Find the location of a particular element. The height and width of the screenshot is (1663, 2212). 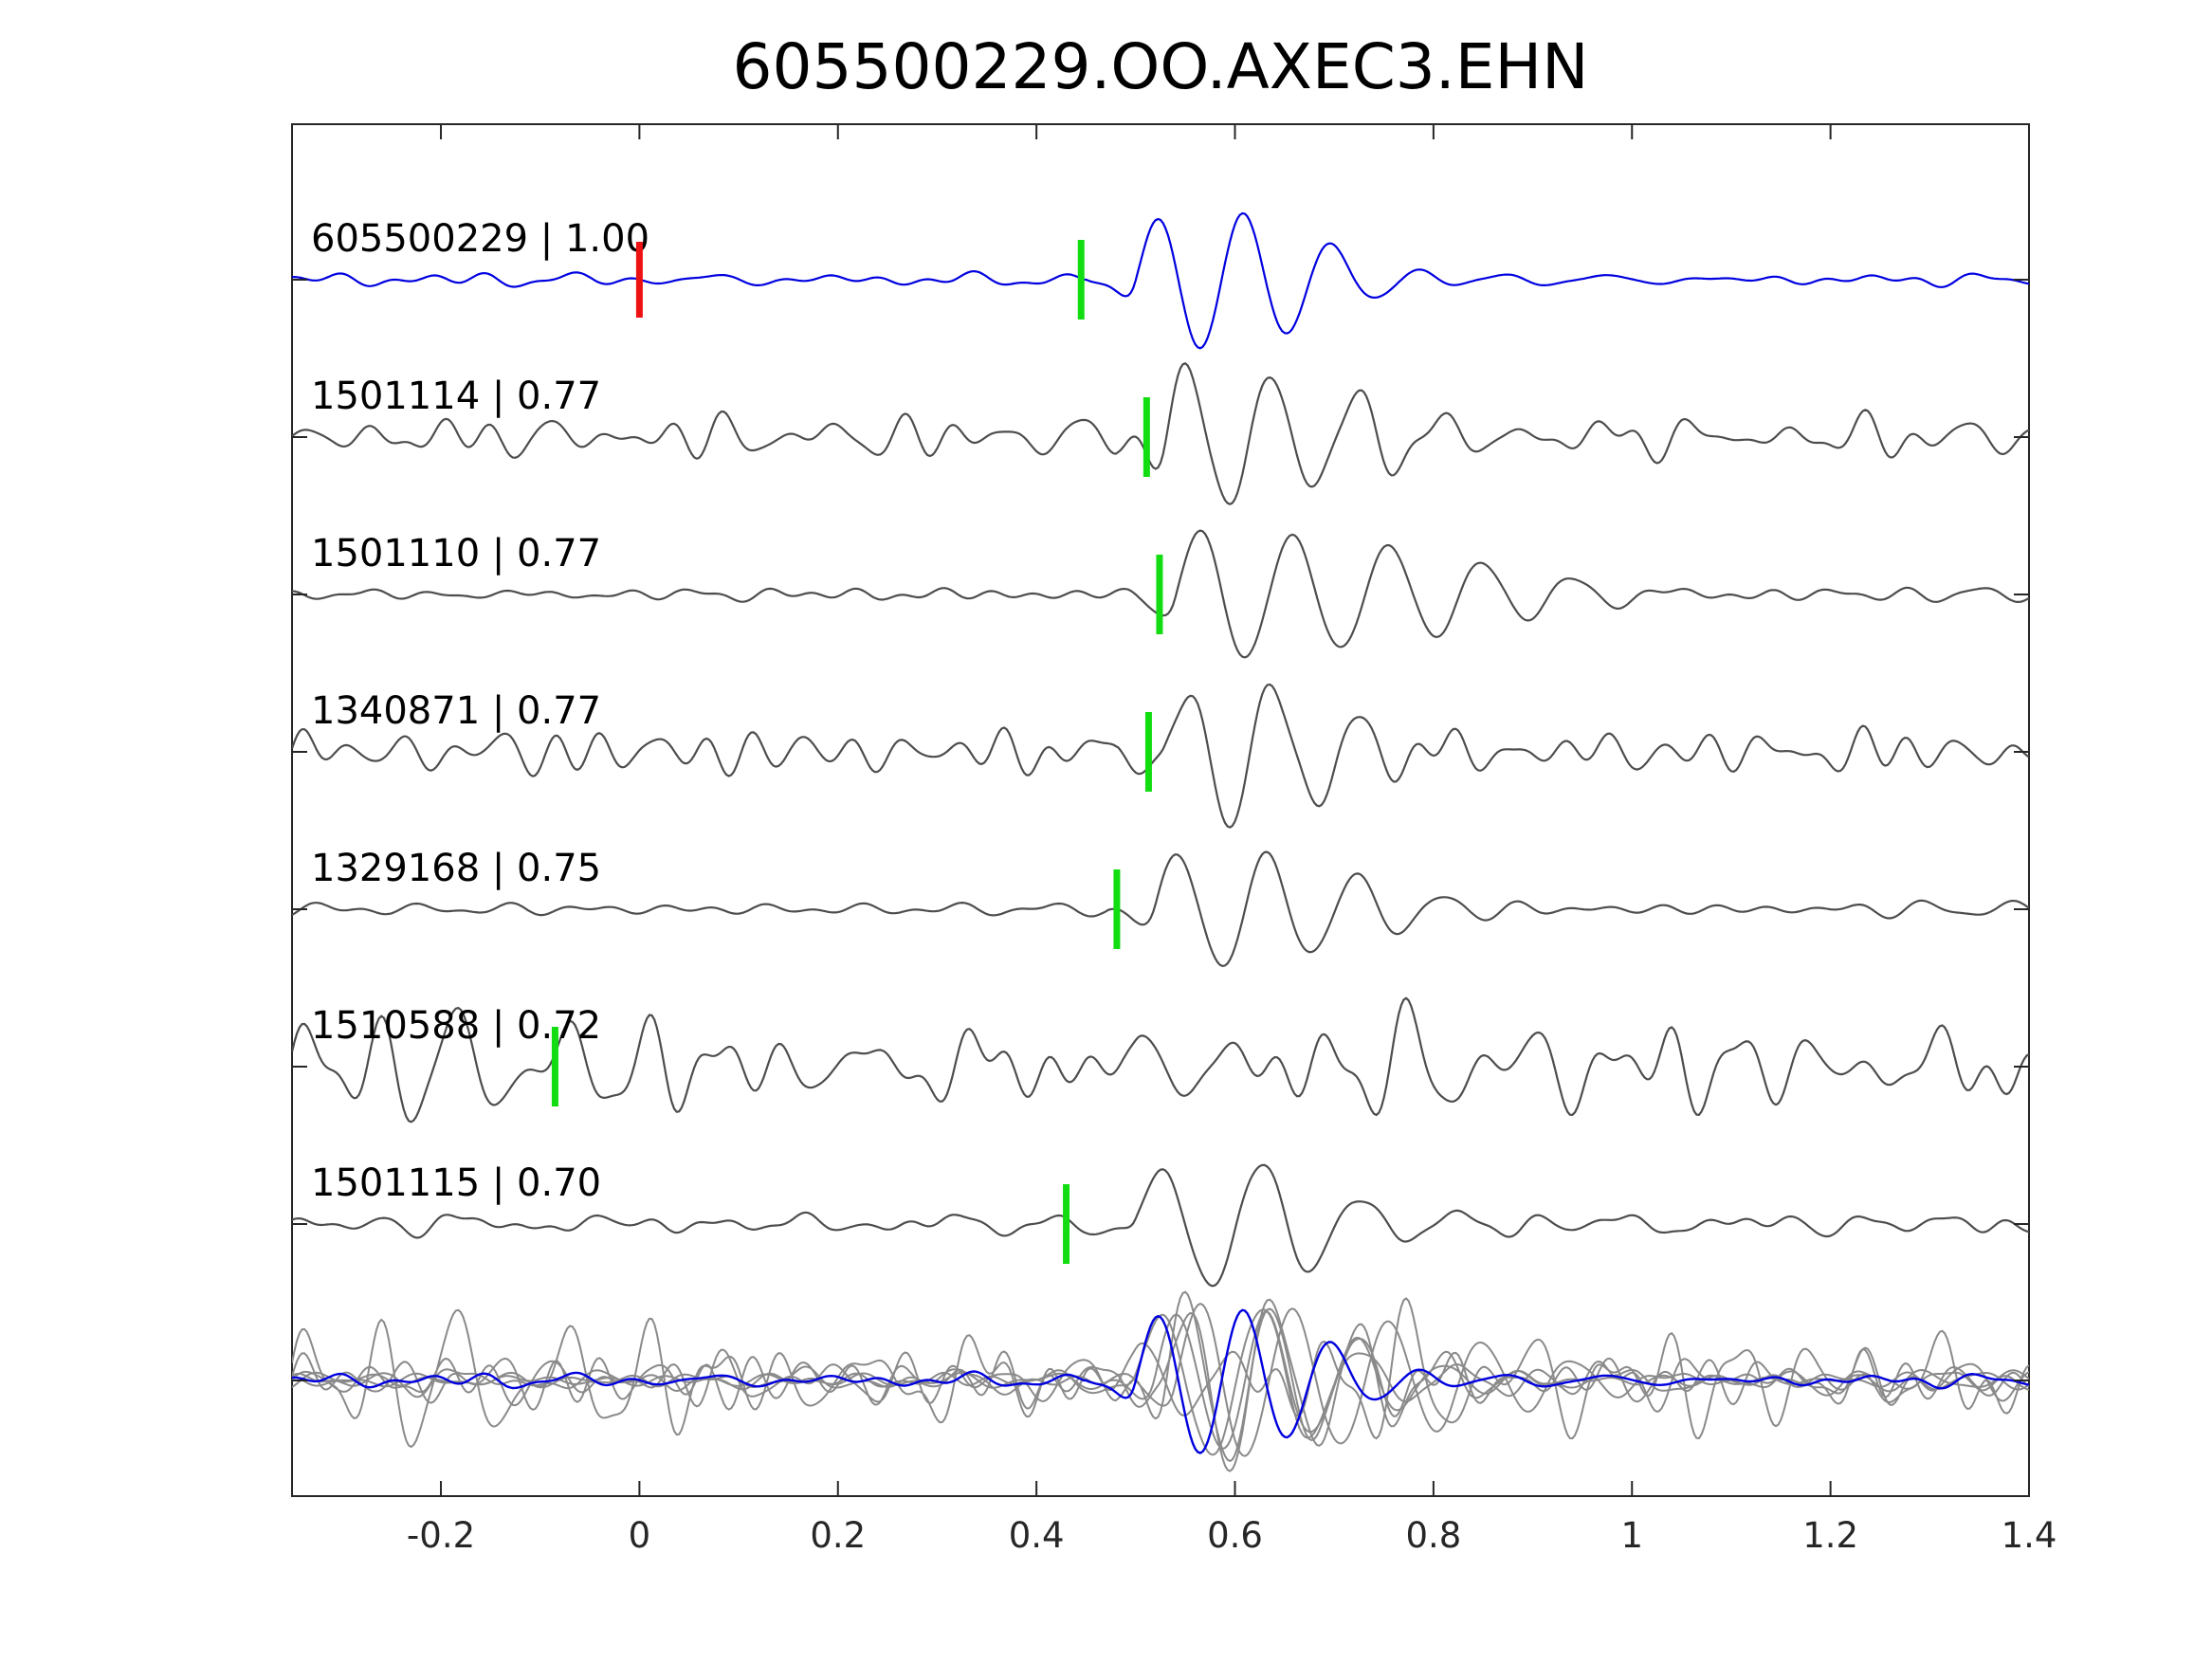

trace-label: 1329168 | 0.75 is located at coordinates (456, 869).